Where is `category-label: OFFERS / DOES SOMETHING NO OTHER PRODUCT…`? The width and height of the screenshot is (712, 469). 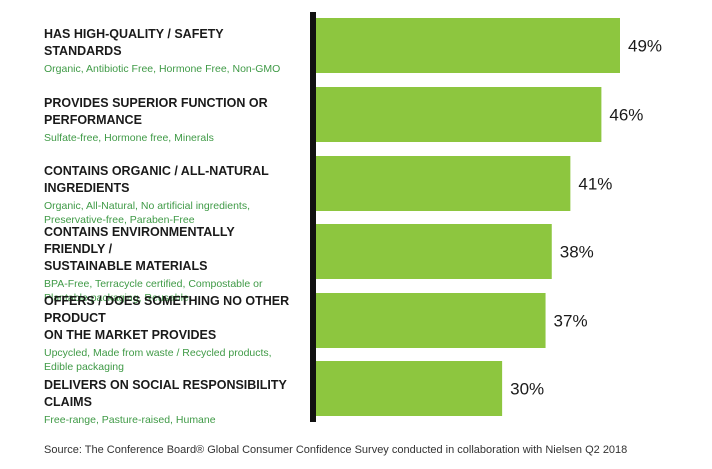
category-label: OFFERS / DOES SOMETHING NO OTHER PRODUCT… is located at coordinates (169, 333).